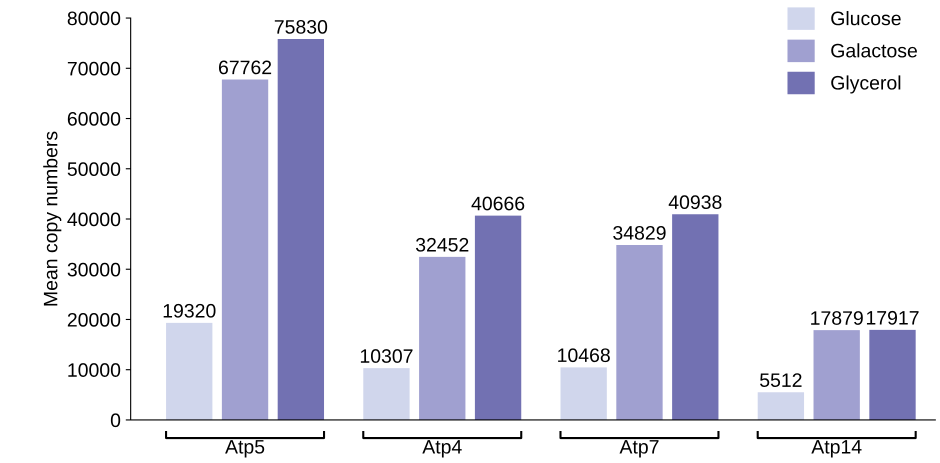 The width and height of the screenshot is (940, 463). I want to click on data-label: 67762, so click(245, 67).